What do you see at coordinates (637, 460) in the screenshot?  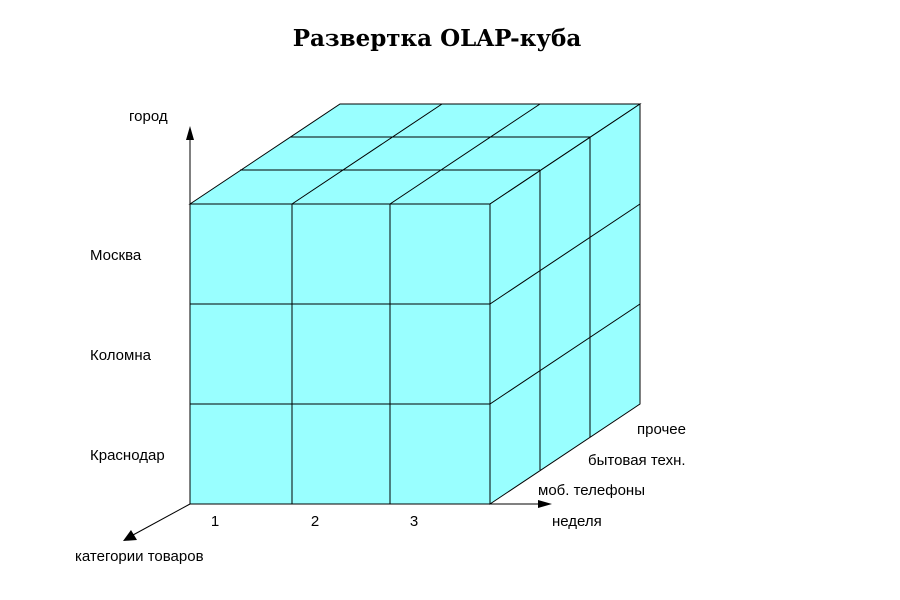 I see `category-label: бытовая техн.` at bounding box center [637, 460].